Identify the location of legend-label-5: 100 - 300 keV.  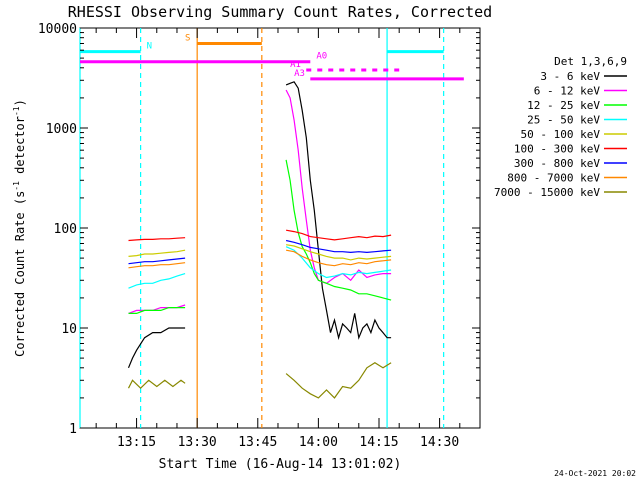
(557, 149).